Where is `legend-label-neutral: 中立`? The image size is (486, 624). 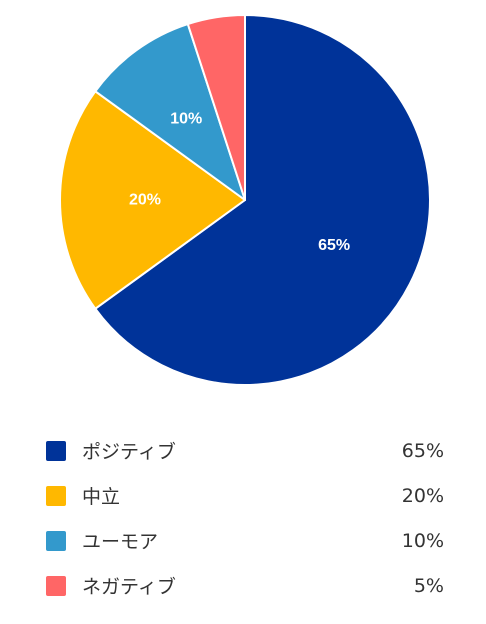 legend-label-neutral: 中立 is located at coordinates (101, 497).